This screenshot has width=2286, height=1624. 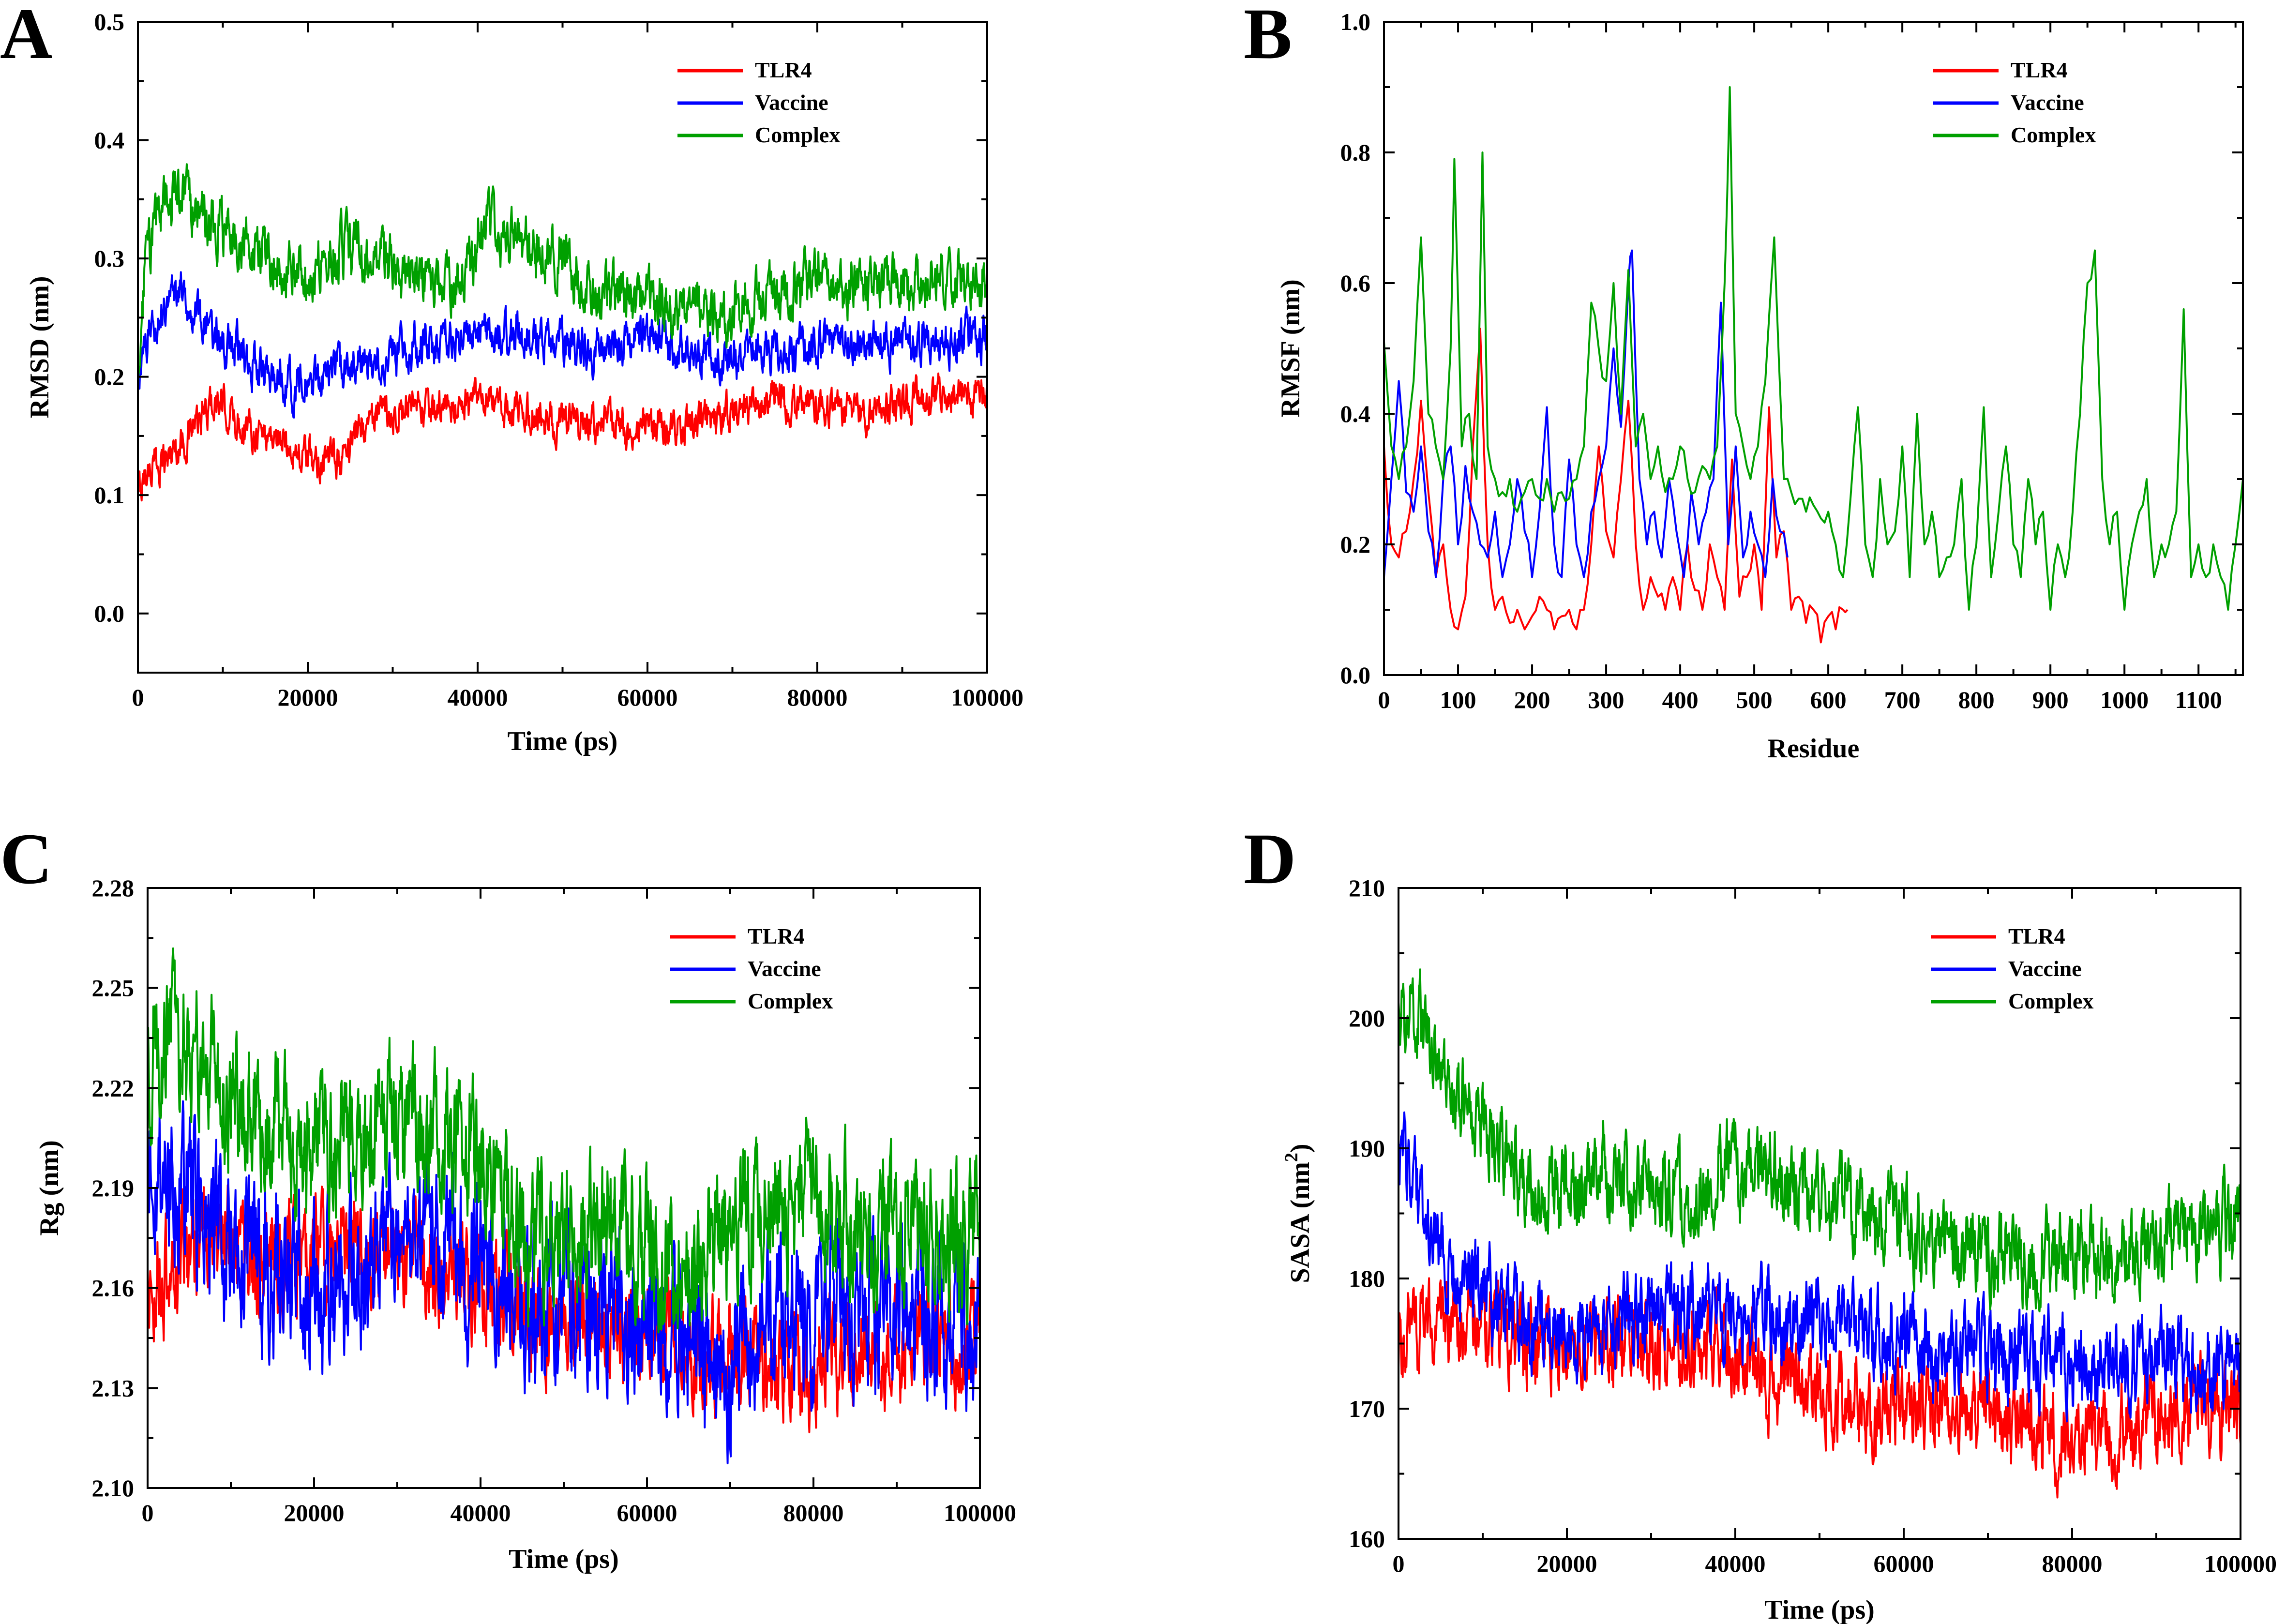 I want to click on y-tick-label: 0.1, so click(x=109, y=495).